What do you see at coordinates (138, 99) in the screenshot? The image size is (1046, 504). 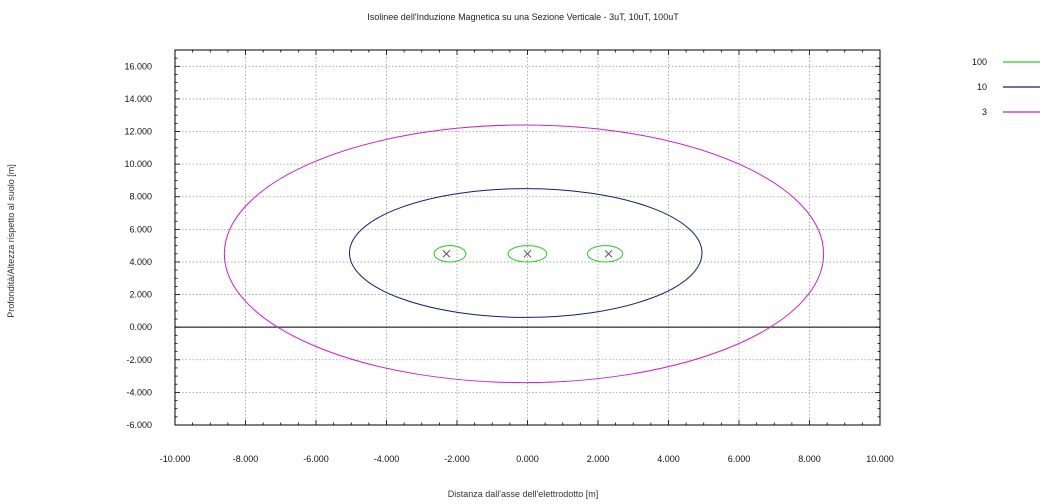 I see `y-tick-label: 14.000` at bounding box center [138, 99].